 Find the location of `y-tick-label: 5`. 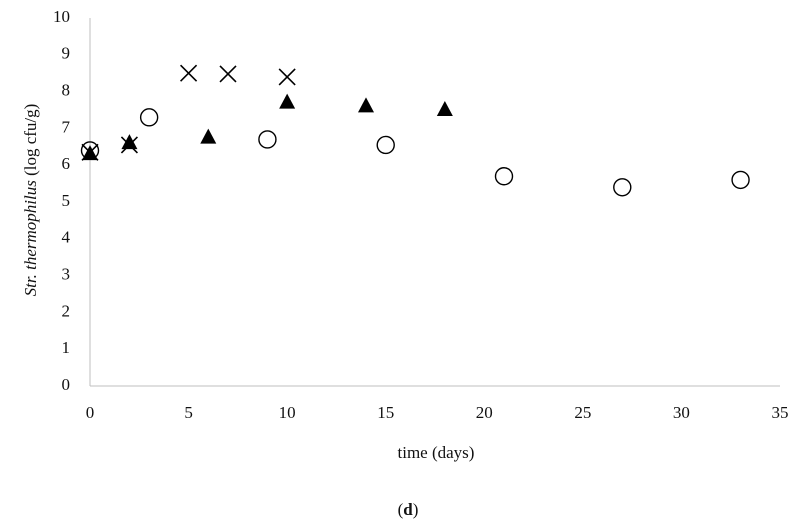

y-tick-label: 5 is located at coordinates (66, 200).